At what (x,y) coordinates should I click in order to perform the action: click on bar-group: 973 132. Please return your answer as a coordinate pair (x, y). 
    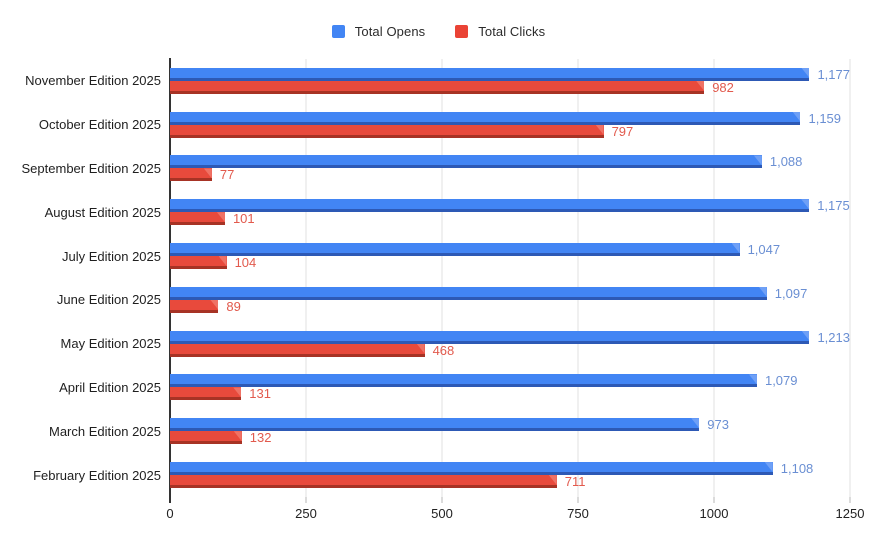
    Looking at the image, I should click on (510, 431).